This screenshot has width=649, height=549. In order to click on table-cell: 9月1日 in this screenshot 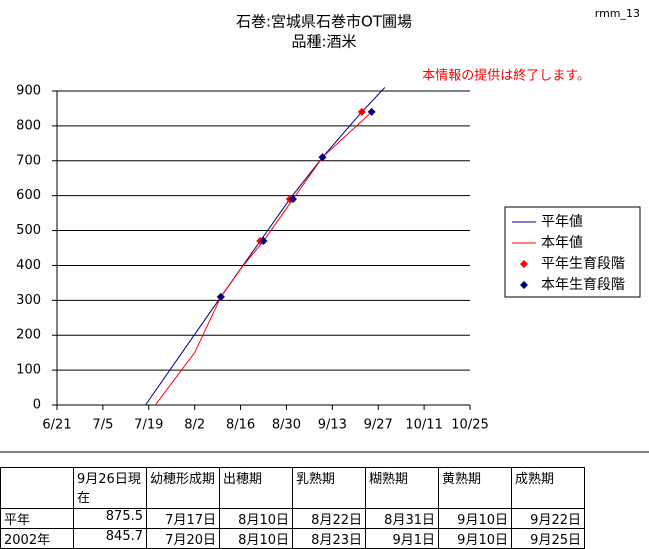, I will do `click(402, 538)`.